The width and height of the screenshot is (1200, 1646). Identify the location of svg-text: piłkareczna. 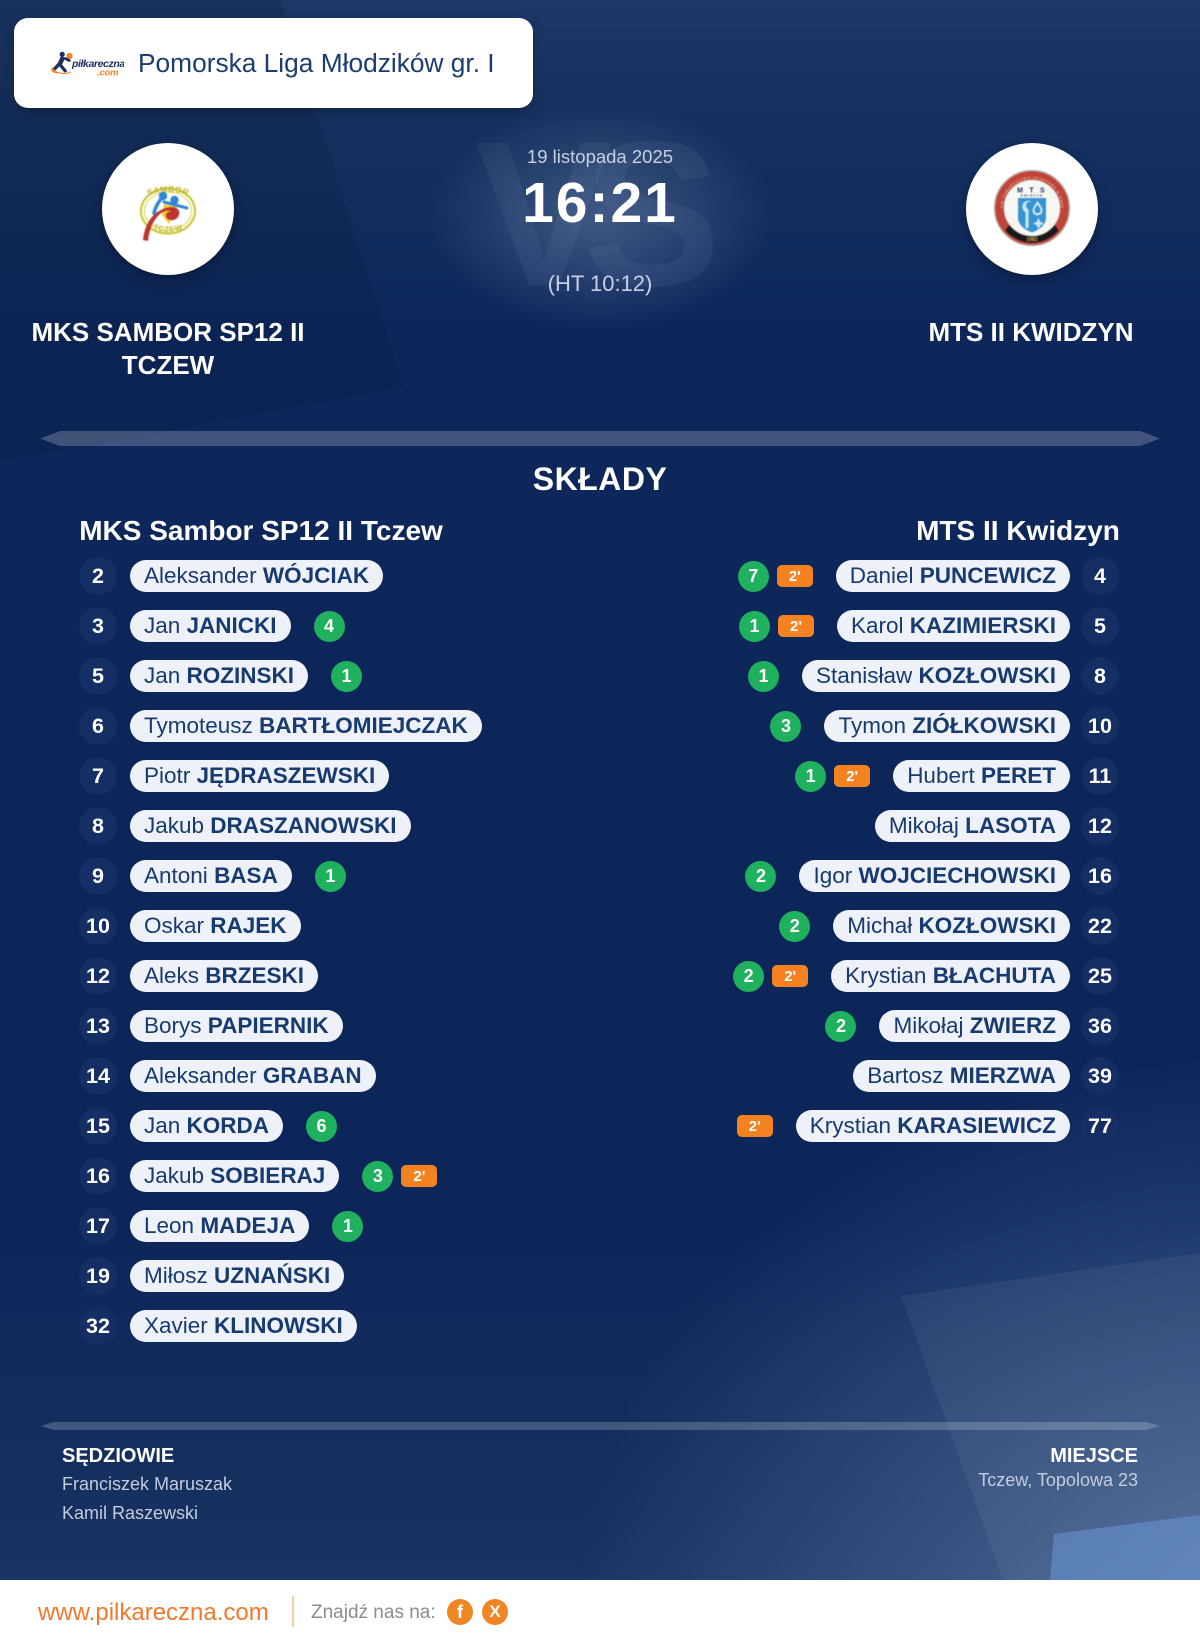
(97, 64).